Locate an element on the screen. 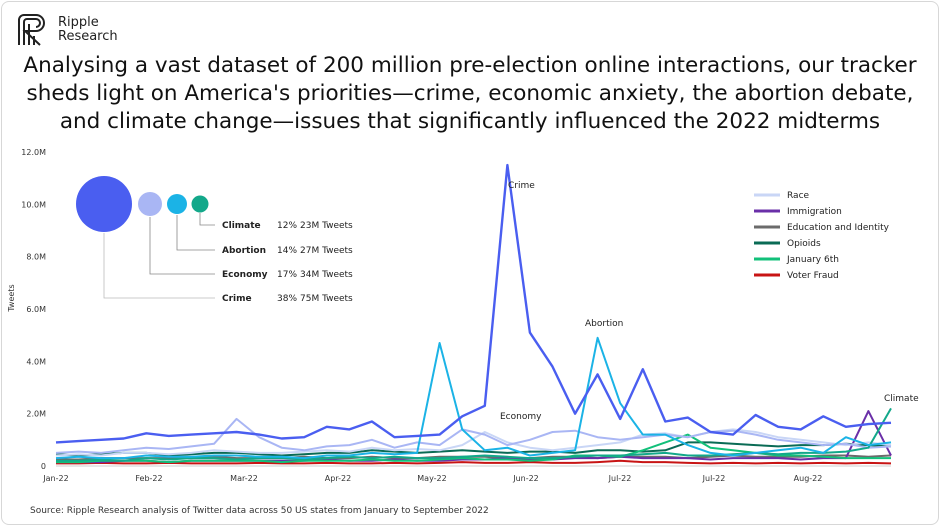 The height and width of the screenshot is (526, 940). connector-economy is located at coordinates (182, 246).